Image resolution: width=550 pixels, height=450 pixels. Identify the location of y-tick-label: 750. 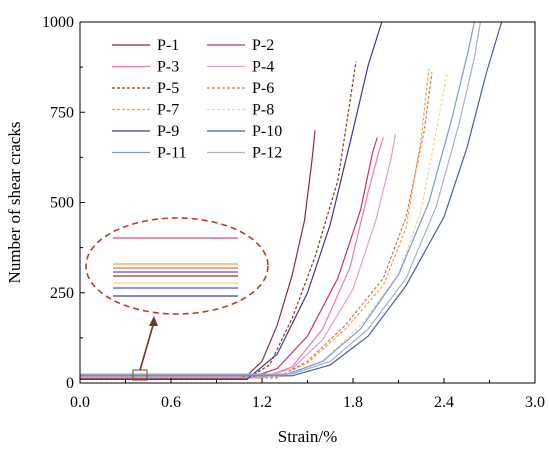
(62, 112).